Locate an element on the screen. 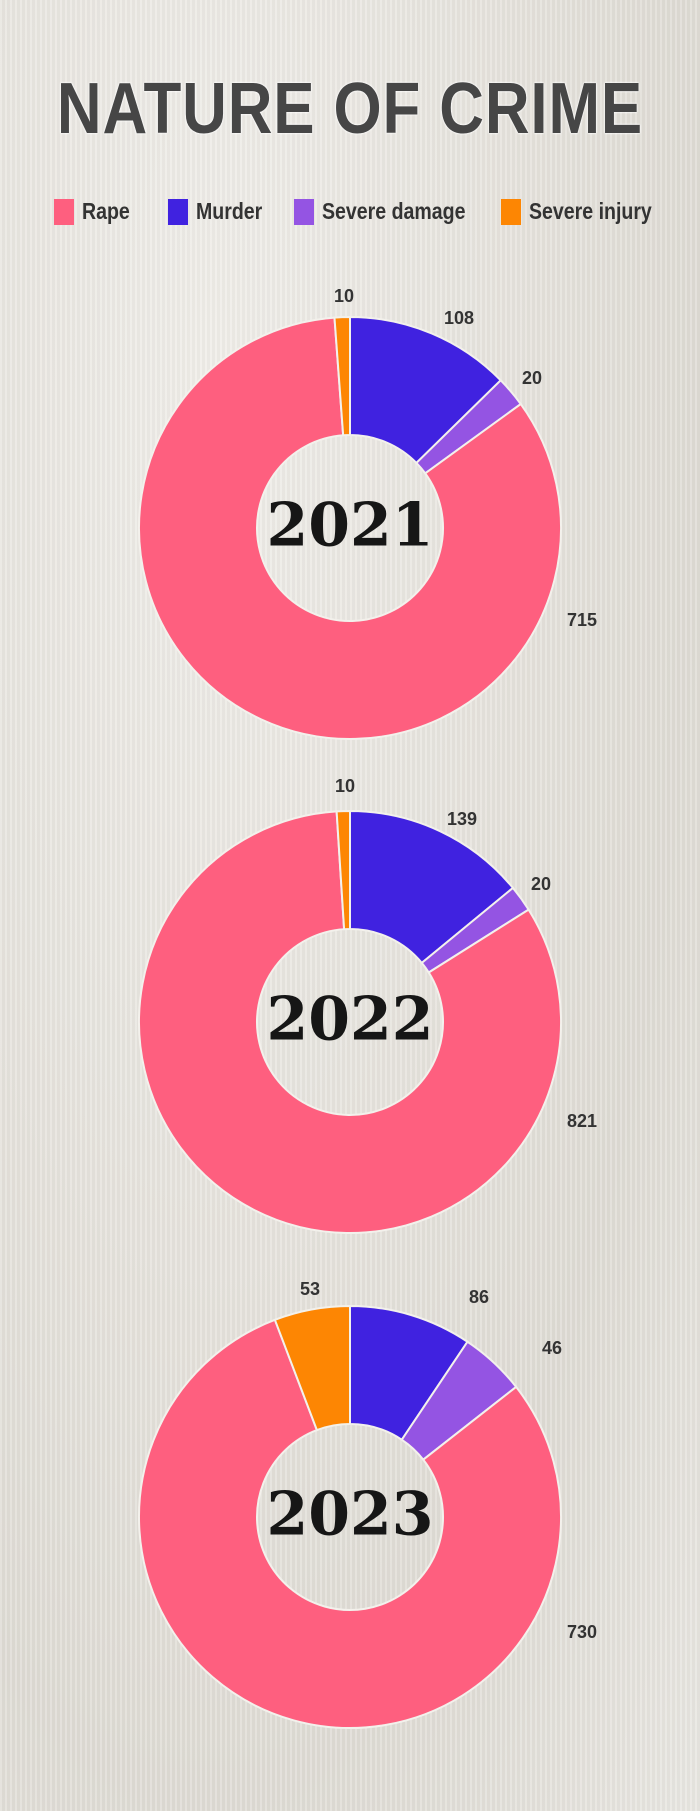 The image size is (700, 1811). legend-item-rape: Rape is located at coordinates (96, 211).